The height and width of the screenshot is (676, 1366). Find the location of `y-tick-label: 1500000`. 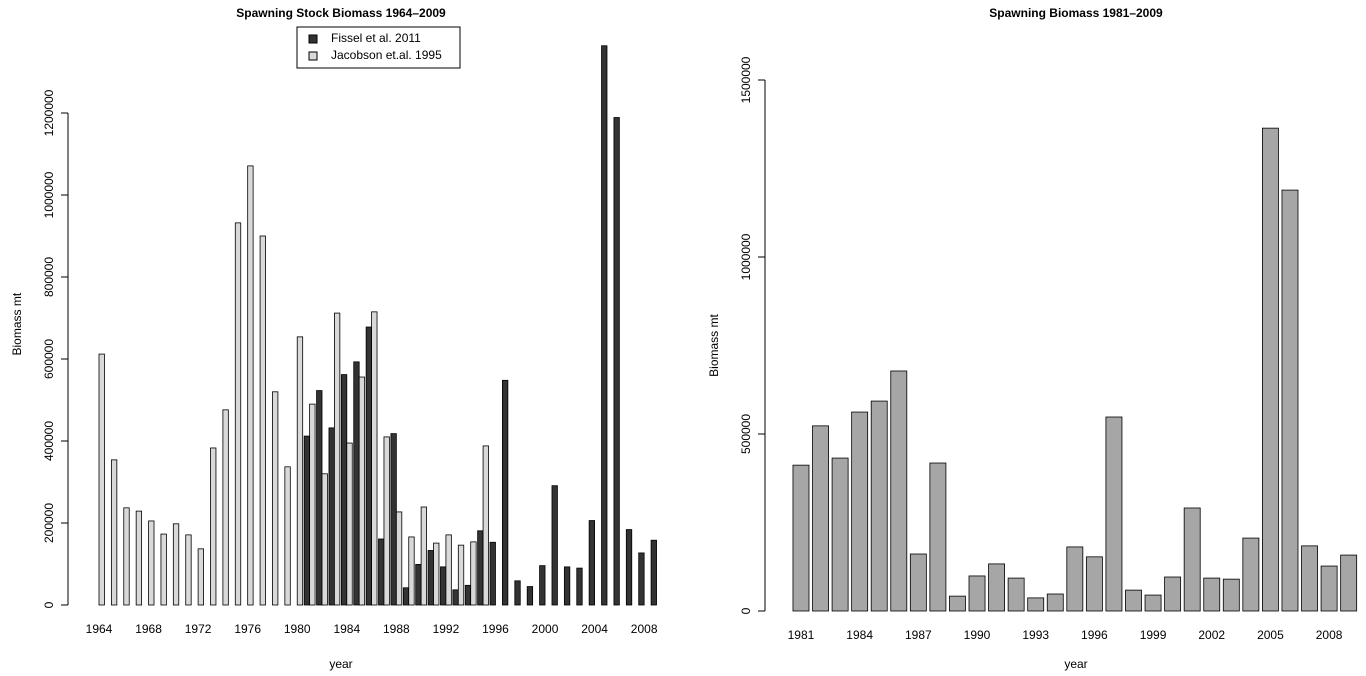

y-tick-label: 1500000 is located at coordinates (746, 79).